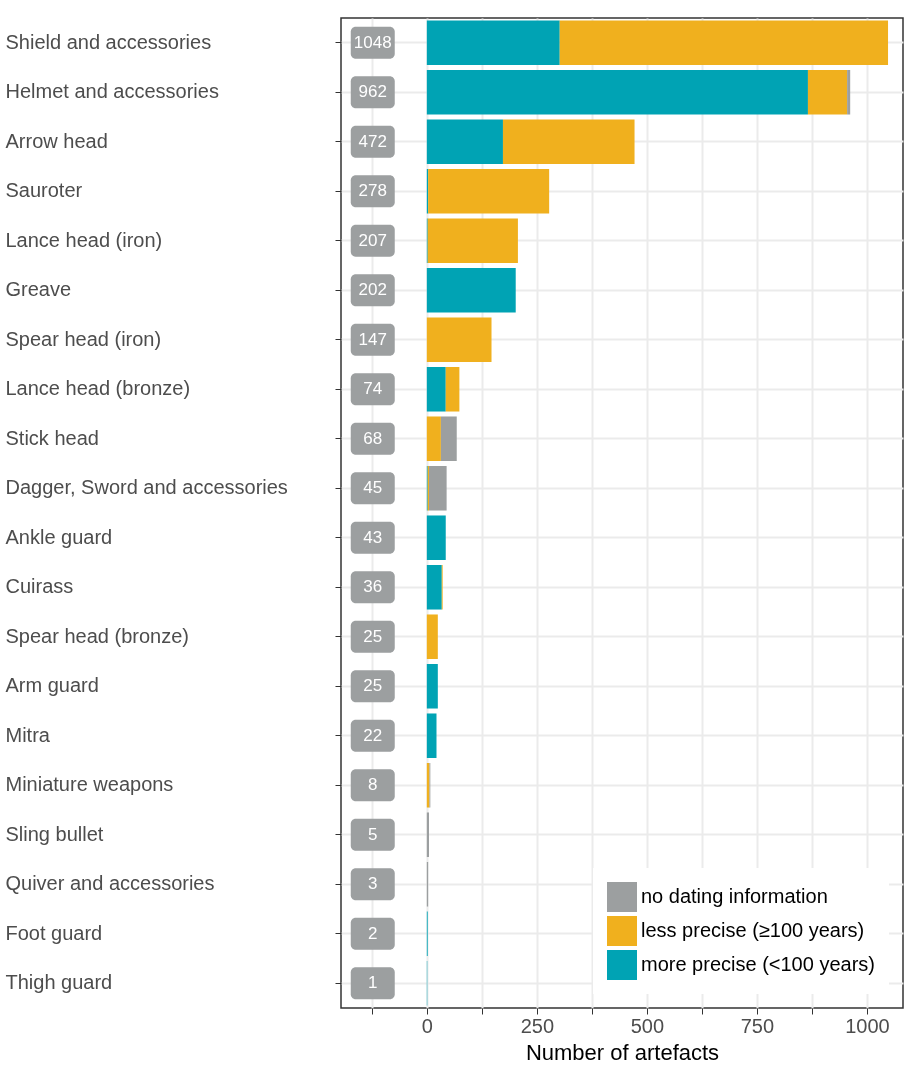 The height and width of the screenshot is (1068, 904). What do you see at coordinates (54, 833) in the screenshot?
I see `y-tick-label: Sling bullet` at bounding box center [54, 833].